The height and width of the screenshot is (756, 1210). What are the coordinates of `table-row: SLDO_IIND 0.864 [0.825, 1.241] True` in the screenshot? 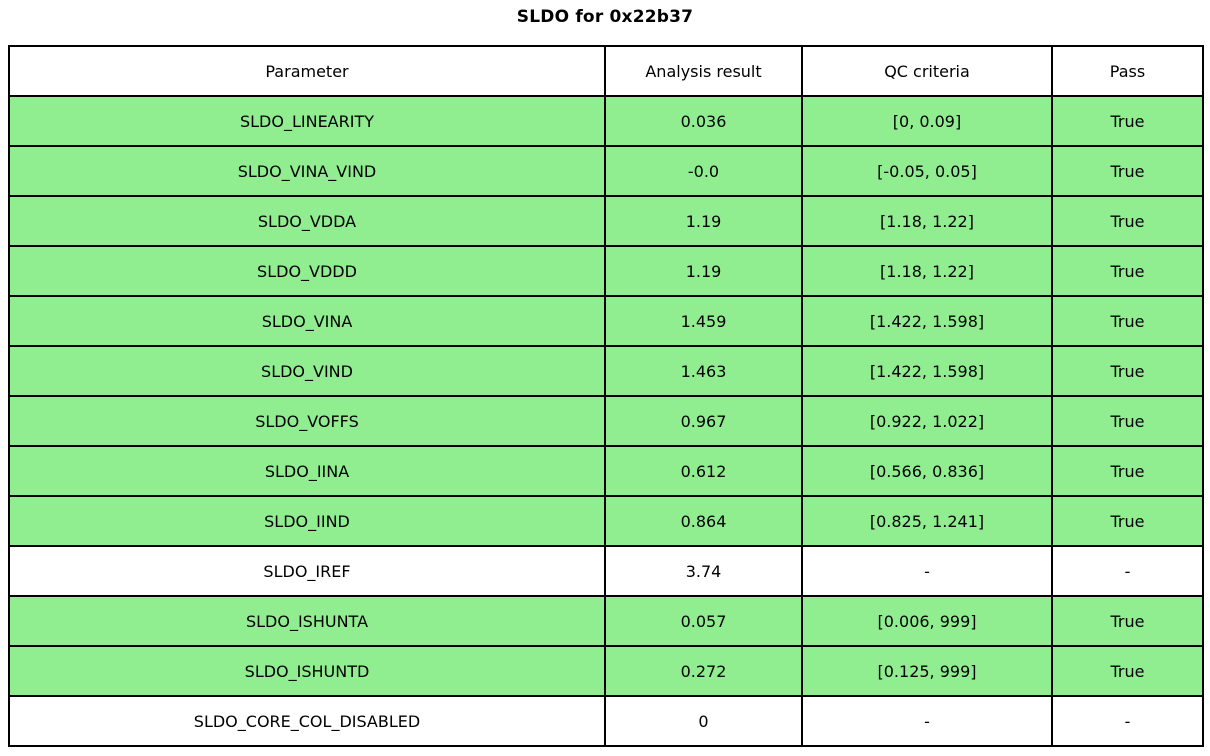 It's located at (606, 521).